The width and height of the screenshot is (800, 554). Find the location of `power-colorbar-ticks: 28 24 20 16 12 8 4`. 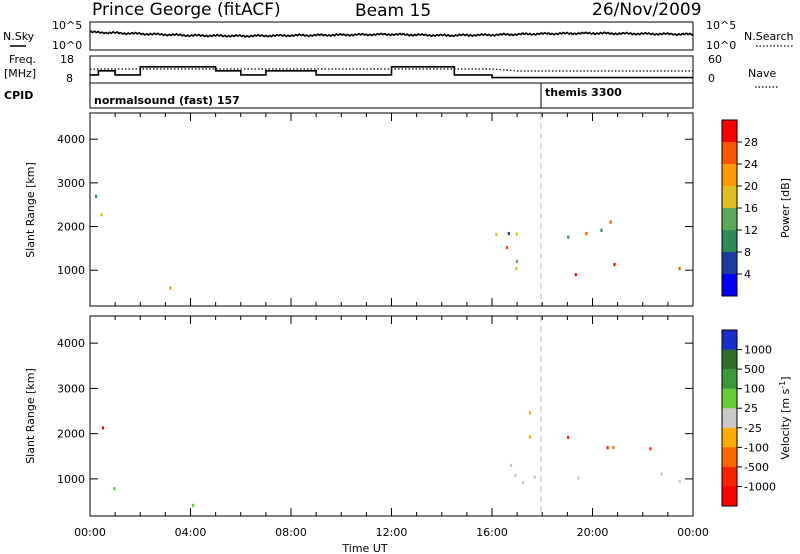

power-colorbar-ticks: 28 24 20 16 12 8 4 is located at coordinates (747, 208).